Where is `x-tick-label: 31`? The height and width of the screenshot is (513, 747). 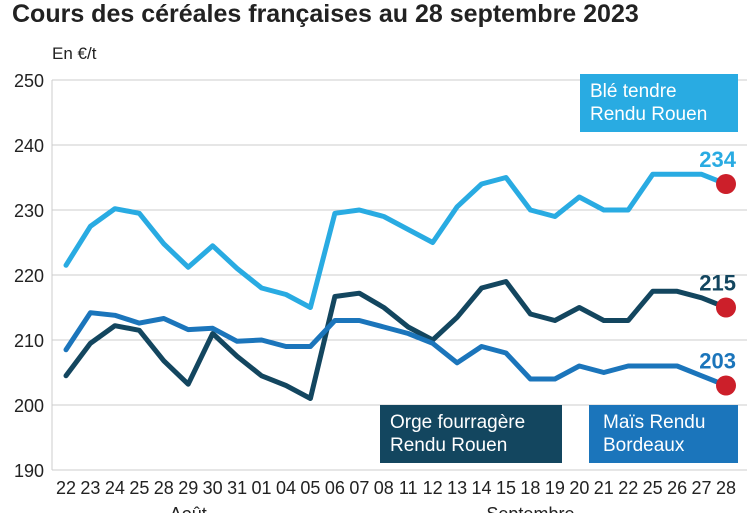 x-tick-label: 31 is located at coordinates (237, 488).